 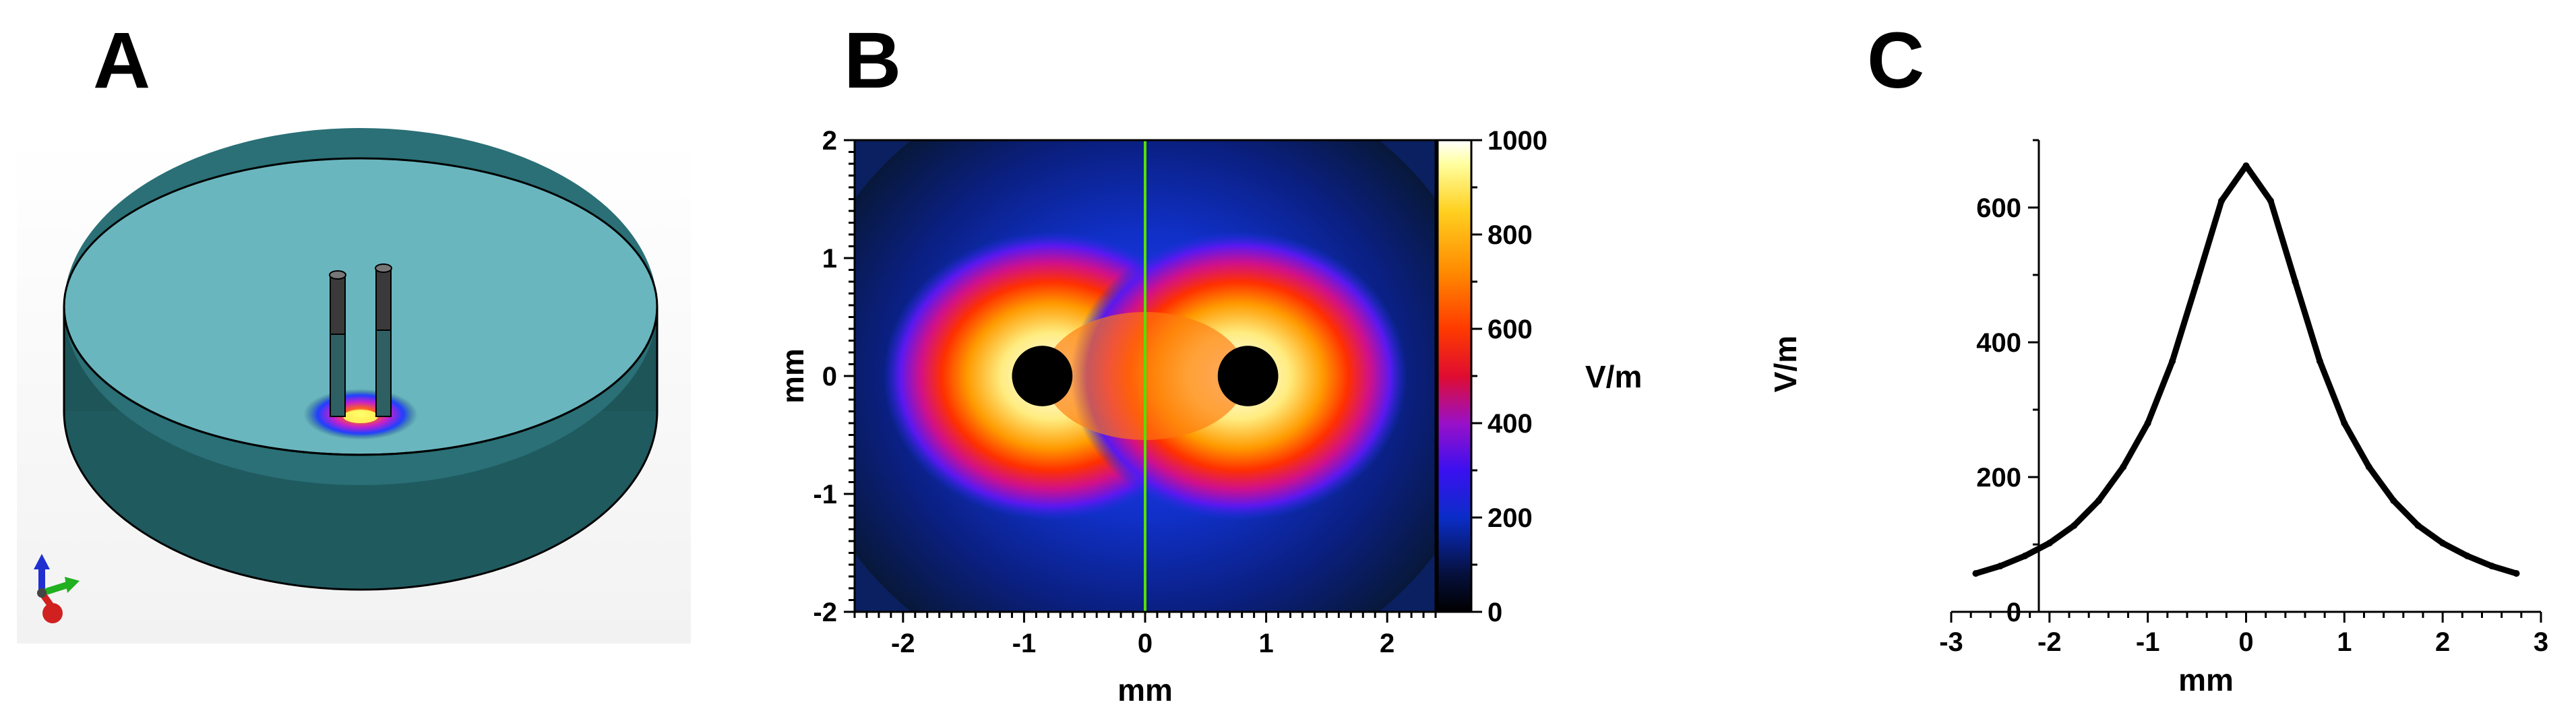 I want to click on field-profile-line, so click(x=2246, y=369).